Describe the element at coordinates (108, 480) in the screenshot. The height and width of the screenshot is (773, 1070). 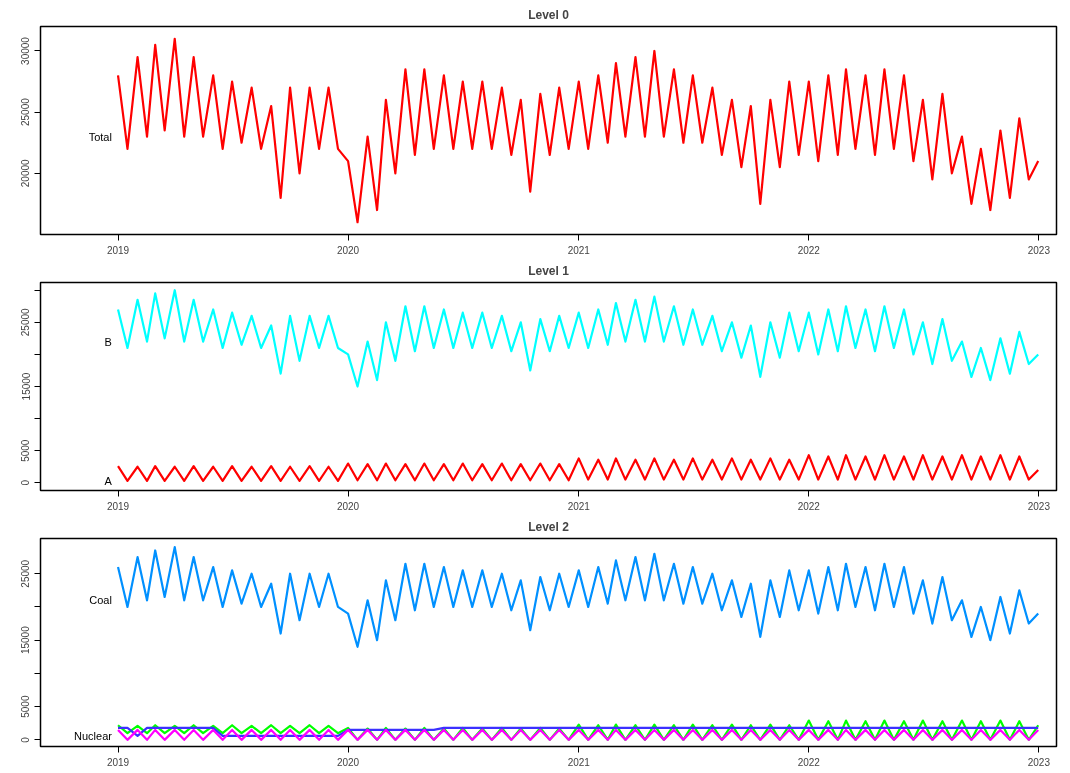
I see `series-label: A` at that location.